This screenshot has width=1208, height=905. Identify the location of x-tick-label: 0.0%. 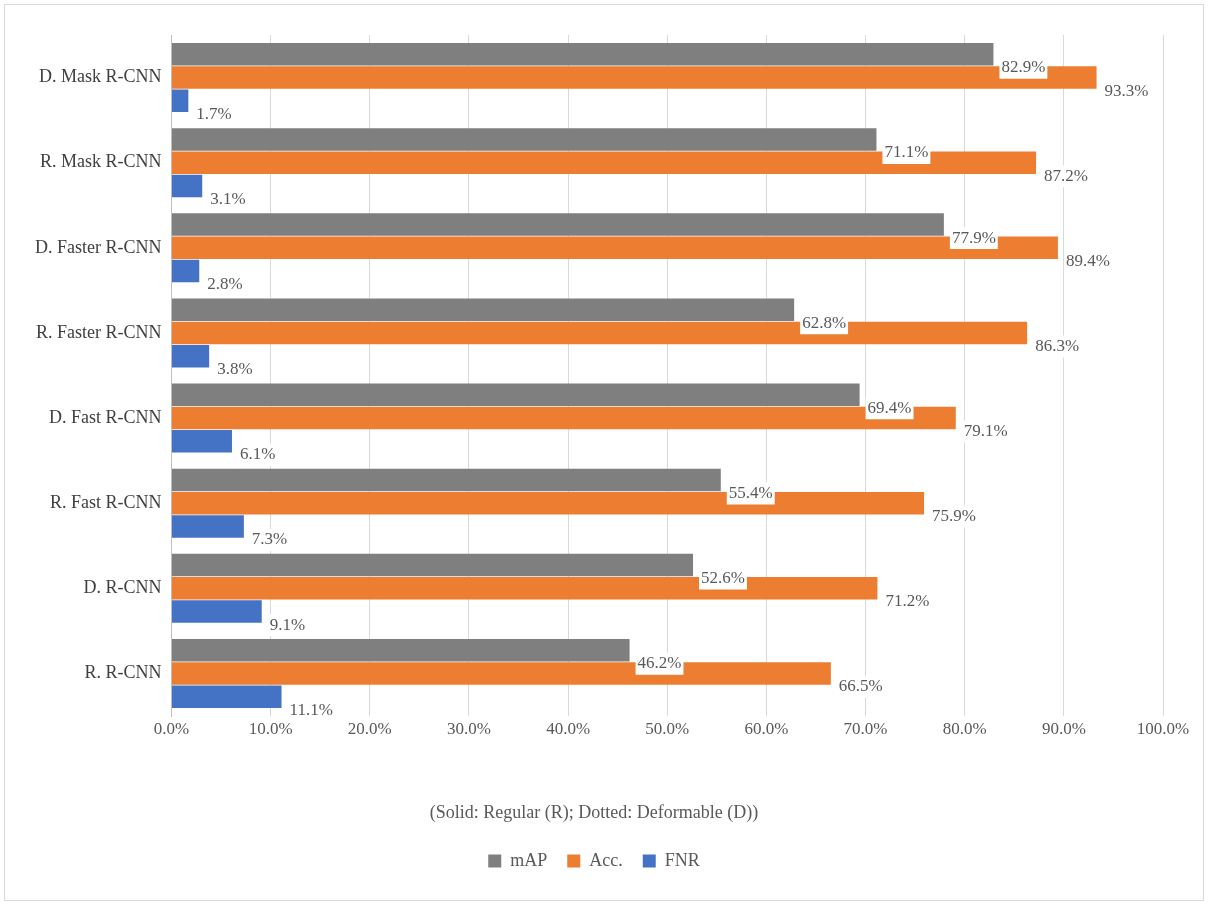
(171, 728).